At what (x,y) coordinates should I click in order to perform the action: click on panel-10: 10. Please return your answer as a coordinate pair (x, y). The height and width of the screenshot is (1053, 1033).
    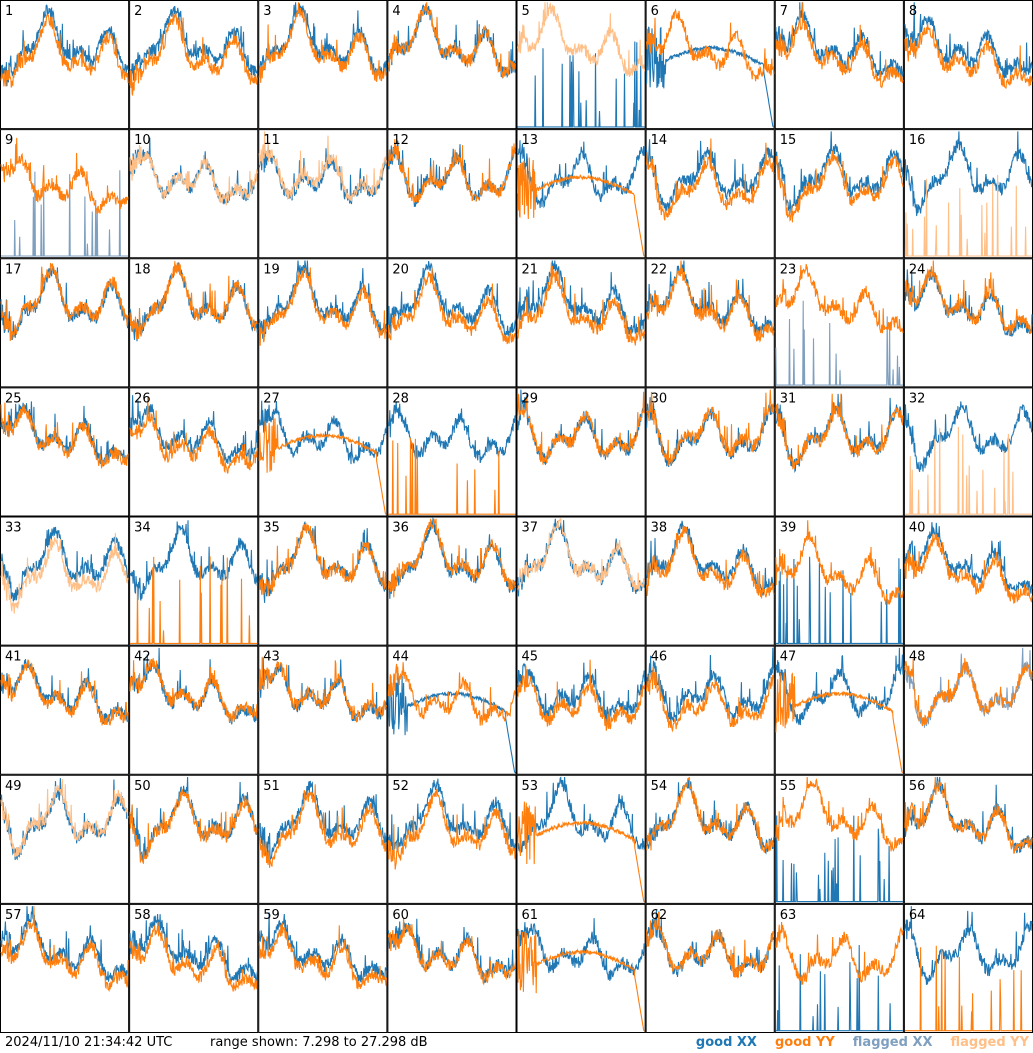
    Looking at the image, I should click on (194, 194).